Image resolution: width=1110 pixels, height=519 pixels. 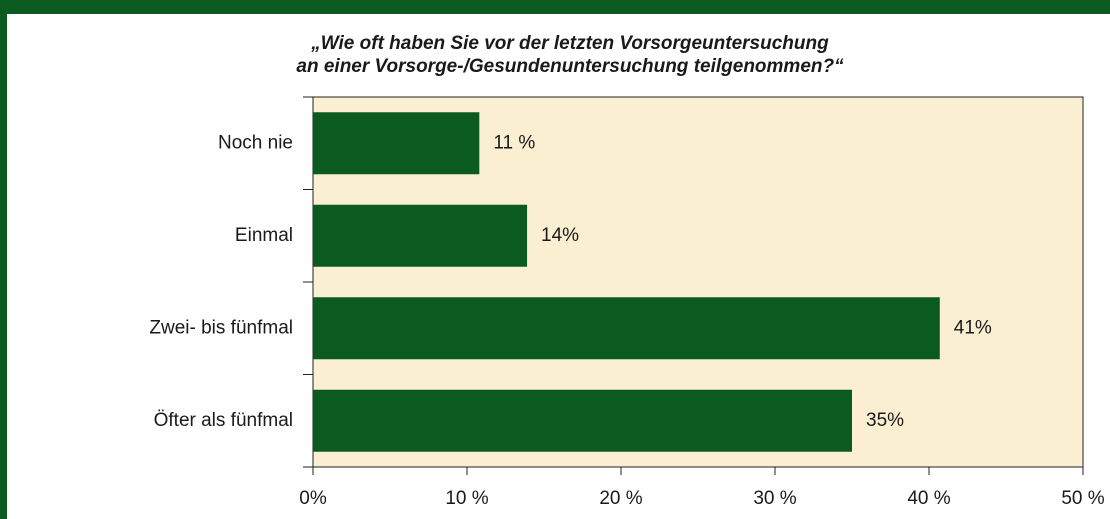 What do you see at coordinates (620, 498) in the screenshot?
I see `x-tick-label: 20 %` at bounding box center [620, 498].